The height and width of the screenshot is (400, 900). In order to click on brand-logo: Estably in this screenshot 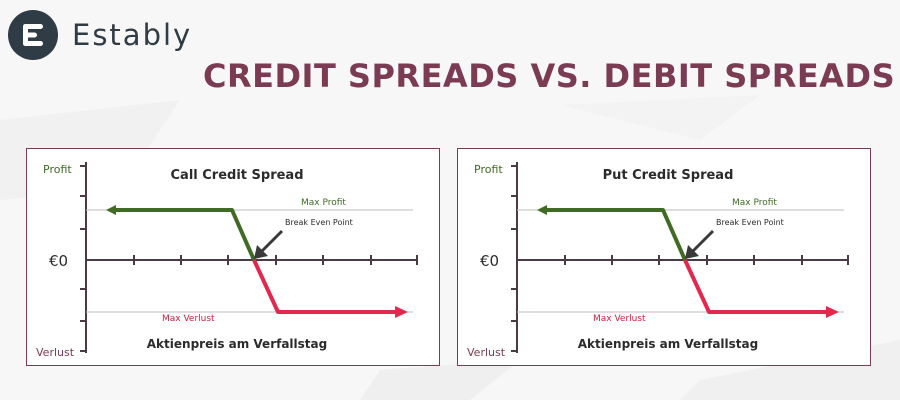, I will do `click(100, 35)`.